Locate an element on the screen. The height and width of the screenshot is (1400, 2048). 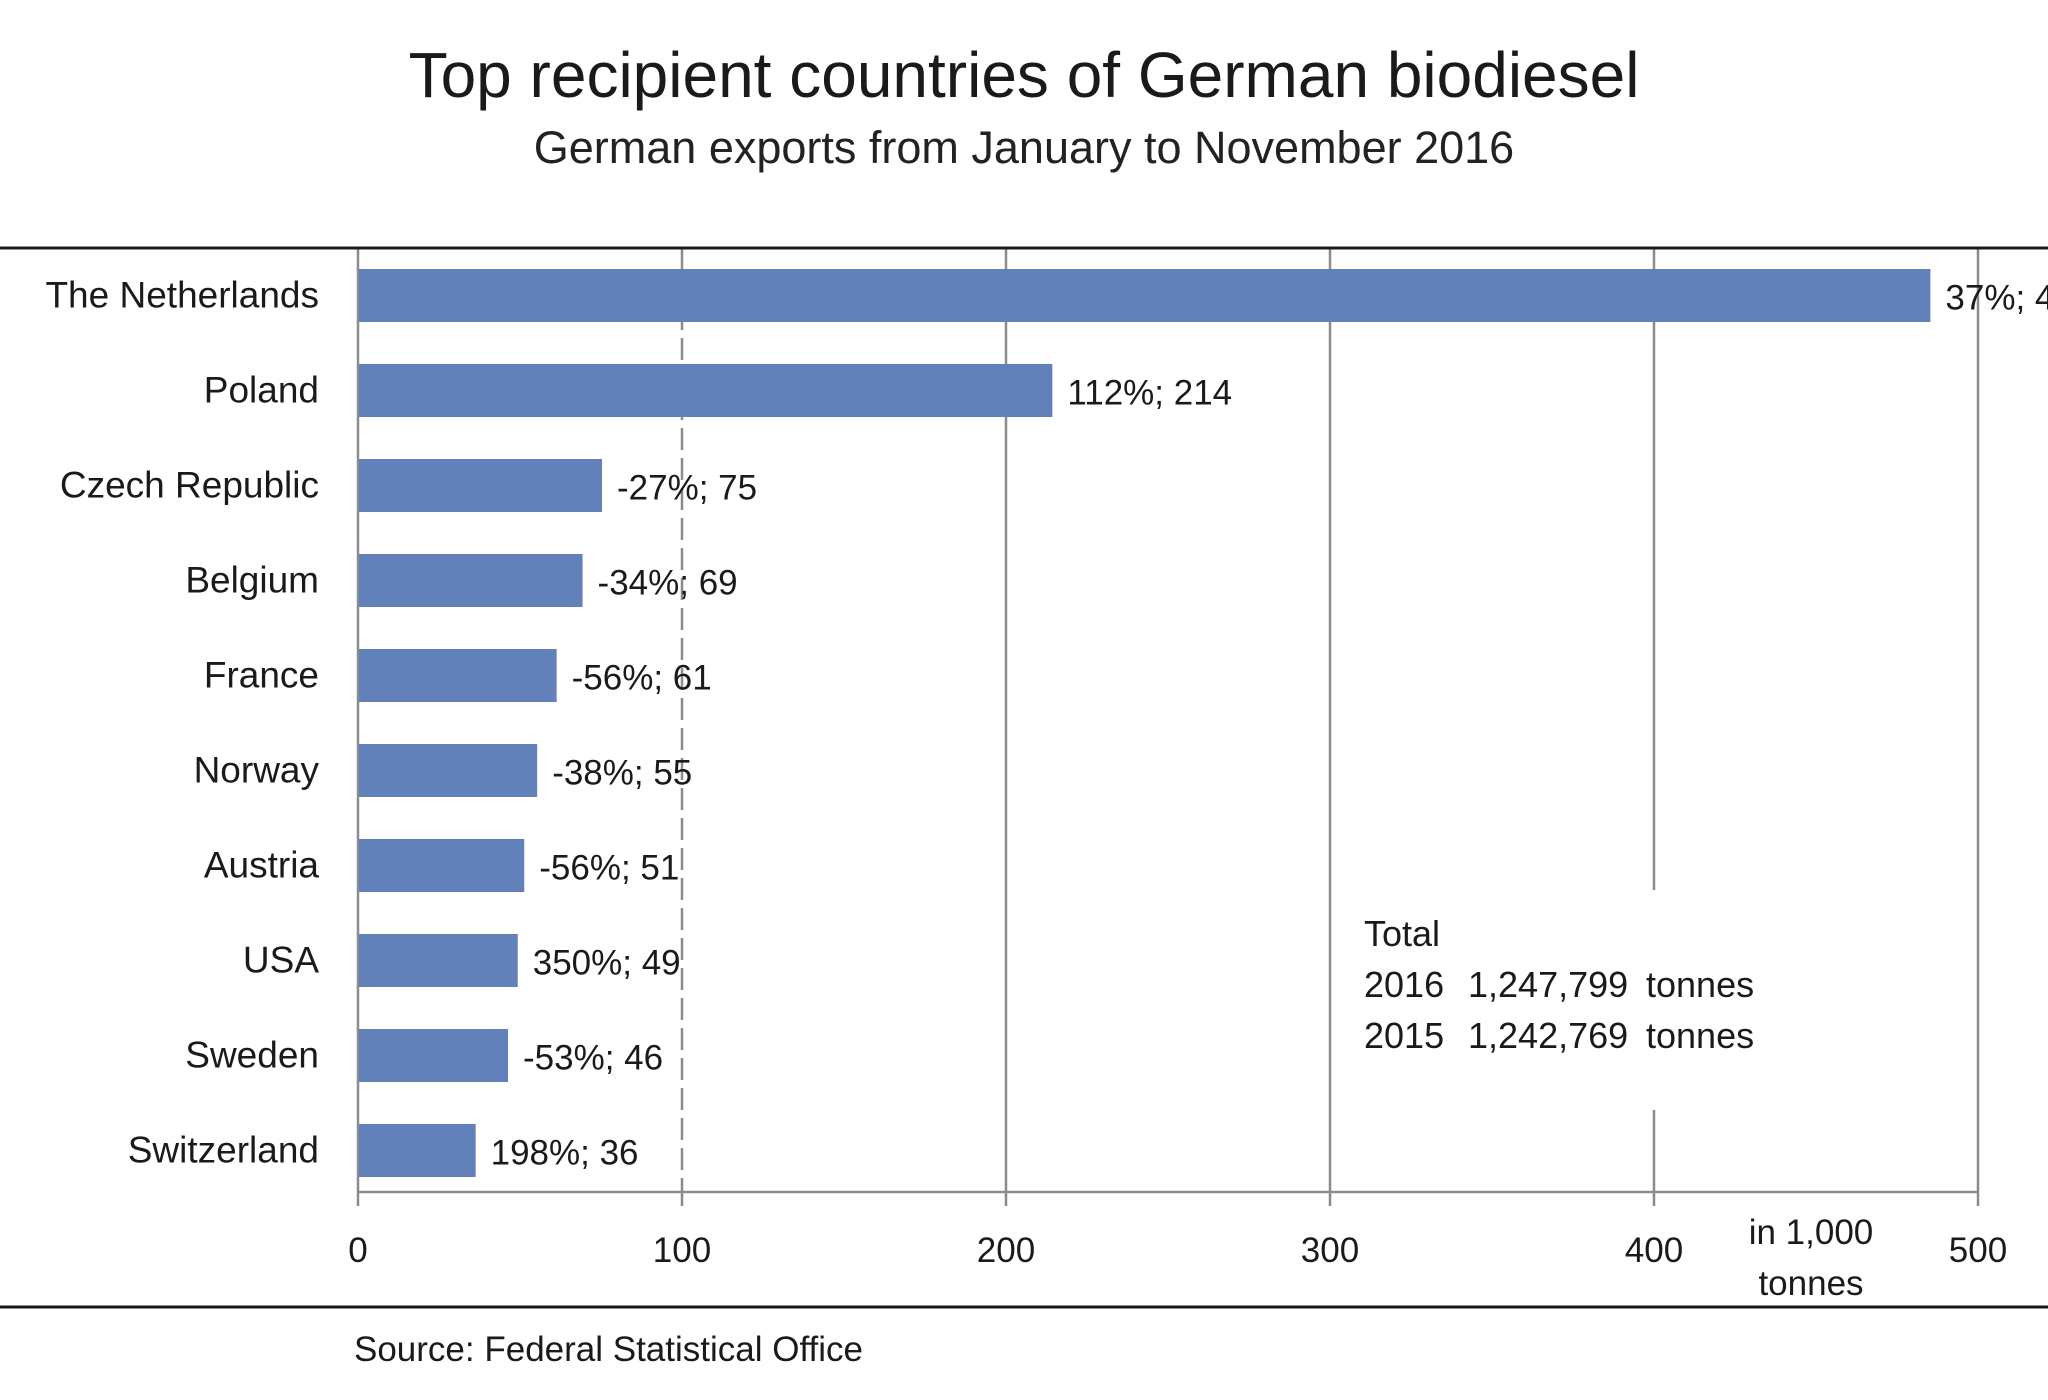
annotation-backdrop is located at coordinates (1654, 1000).